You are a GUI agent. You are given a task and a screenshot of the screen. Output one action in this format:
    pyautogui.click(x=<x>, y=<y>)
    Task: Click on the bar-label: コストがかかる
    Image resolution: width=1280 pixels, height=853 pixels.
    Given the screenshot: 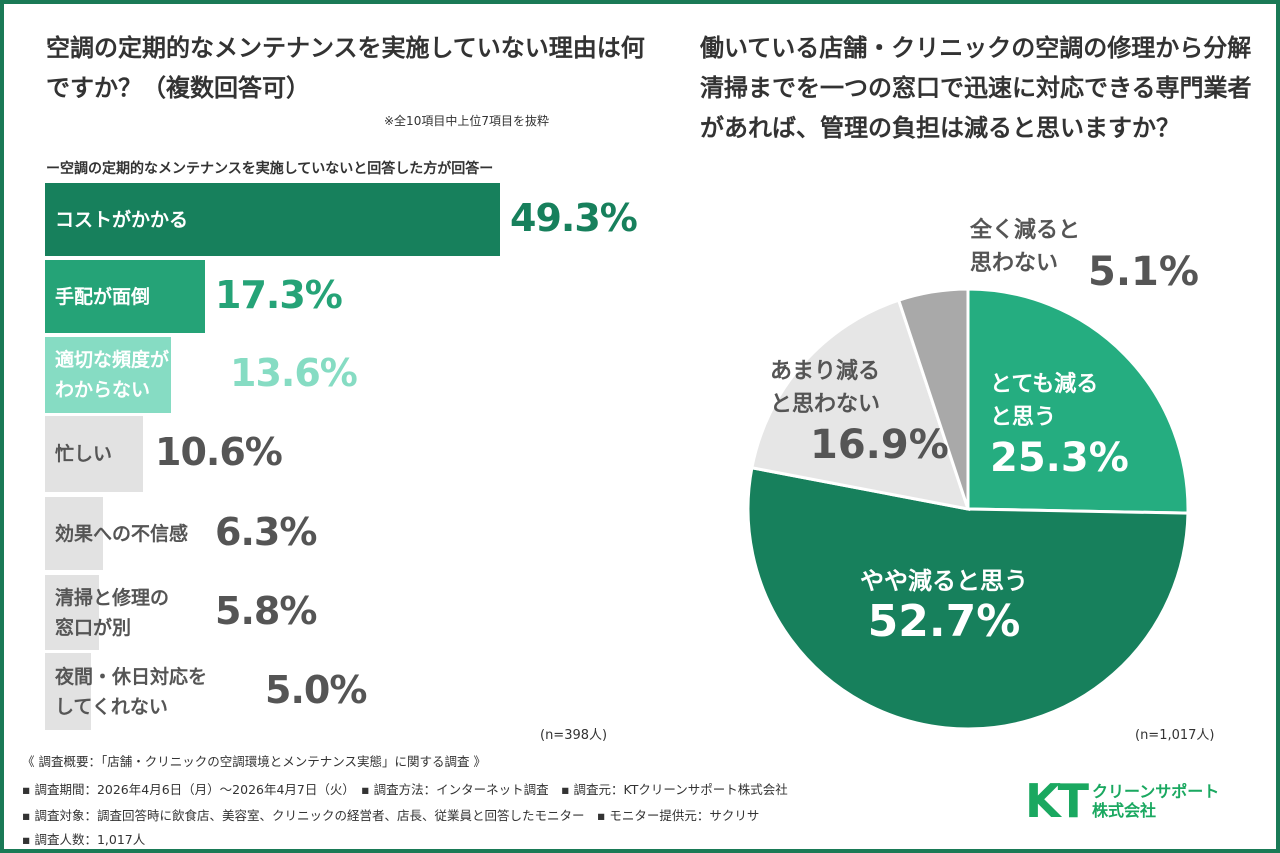 What is the action you would take?
    pyautogui.click(x=122, y=219)
    